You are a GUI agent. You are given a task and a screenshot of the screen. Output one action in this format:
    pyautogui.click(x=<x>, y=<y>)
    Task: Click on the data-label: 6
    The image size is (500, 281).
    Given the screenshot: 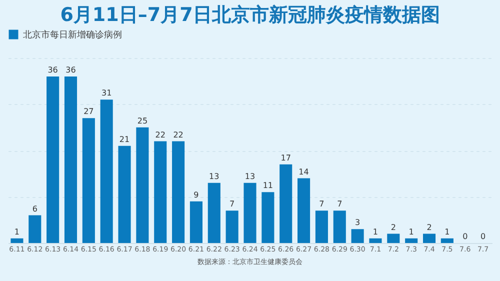 What is the action you would take?
    pyautogui.click(x=35, y=209)
    